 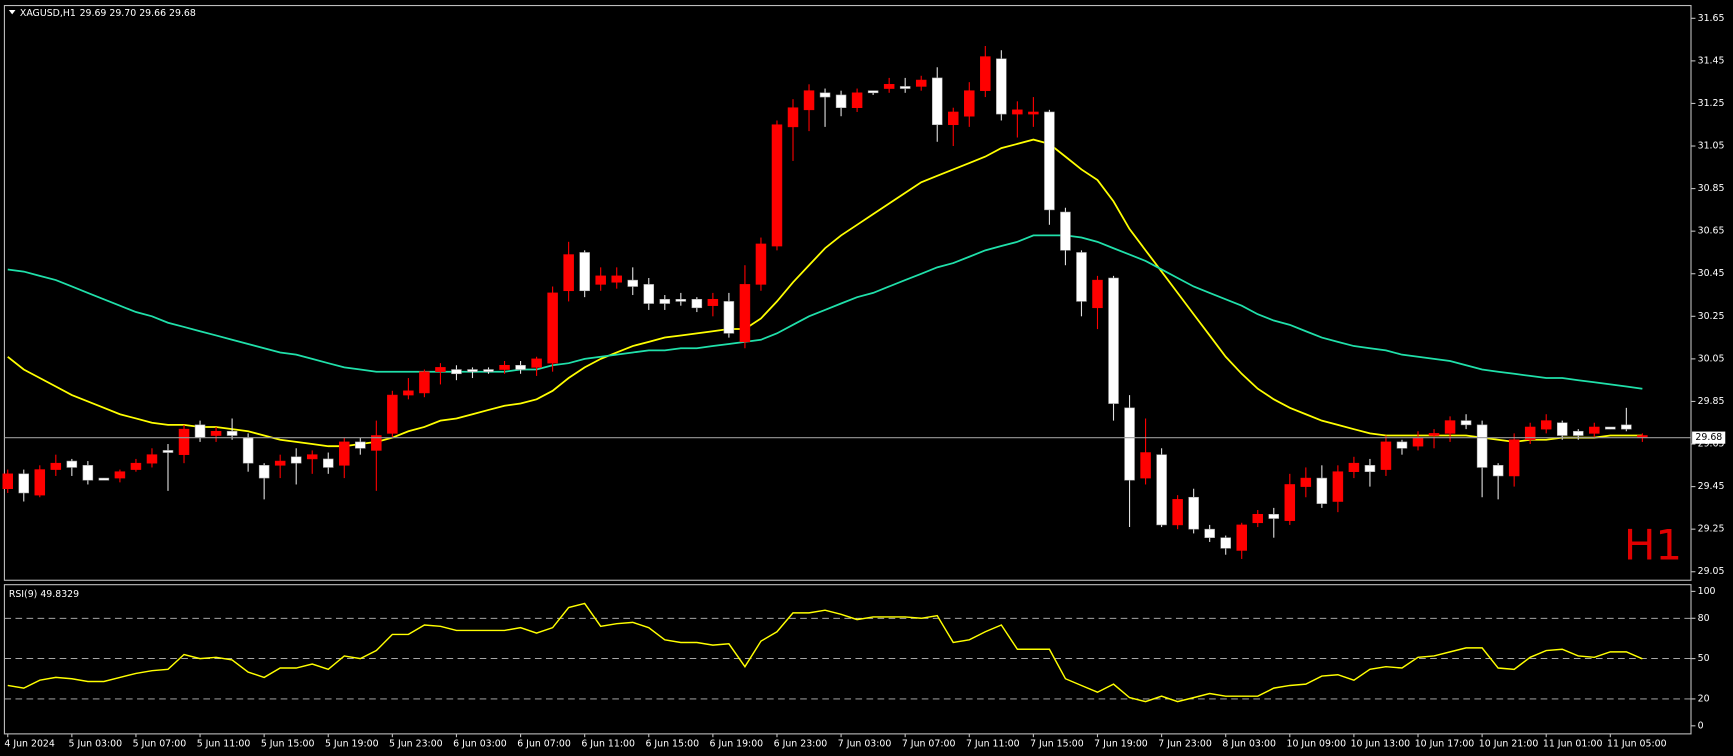 I want to click on rsi-line, so click(x=825, y=652).